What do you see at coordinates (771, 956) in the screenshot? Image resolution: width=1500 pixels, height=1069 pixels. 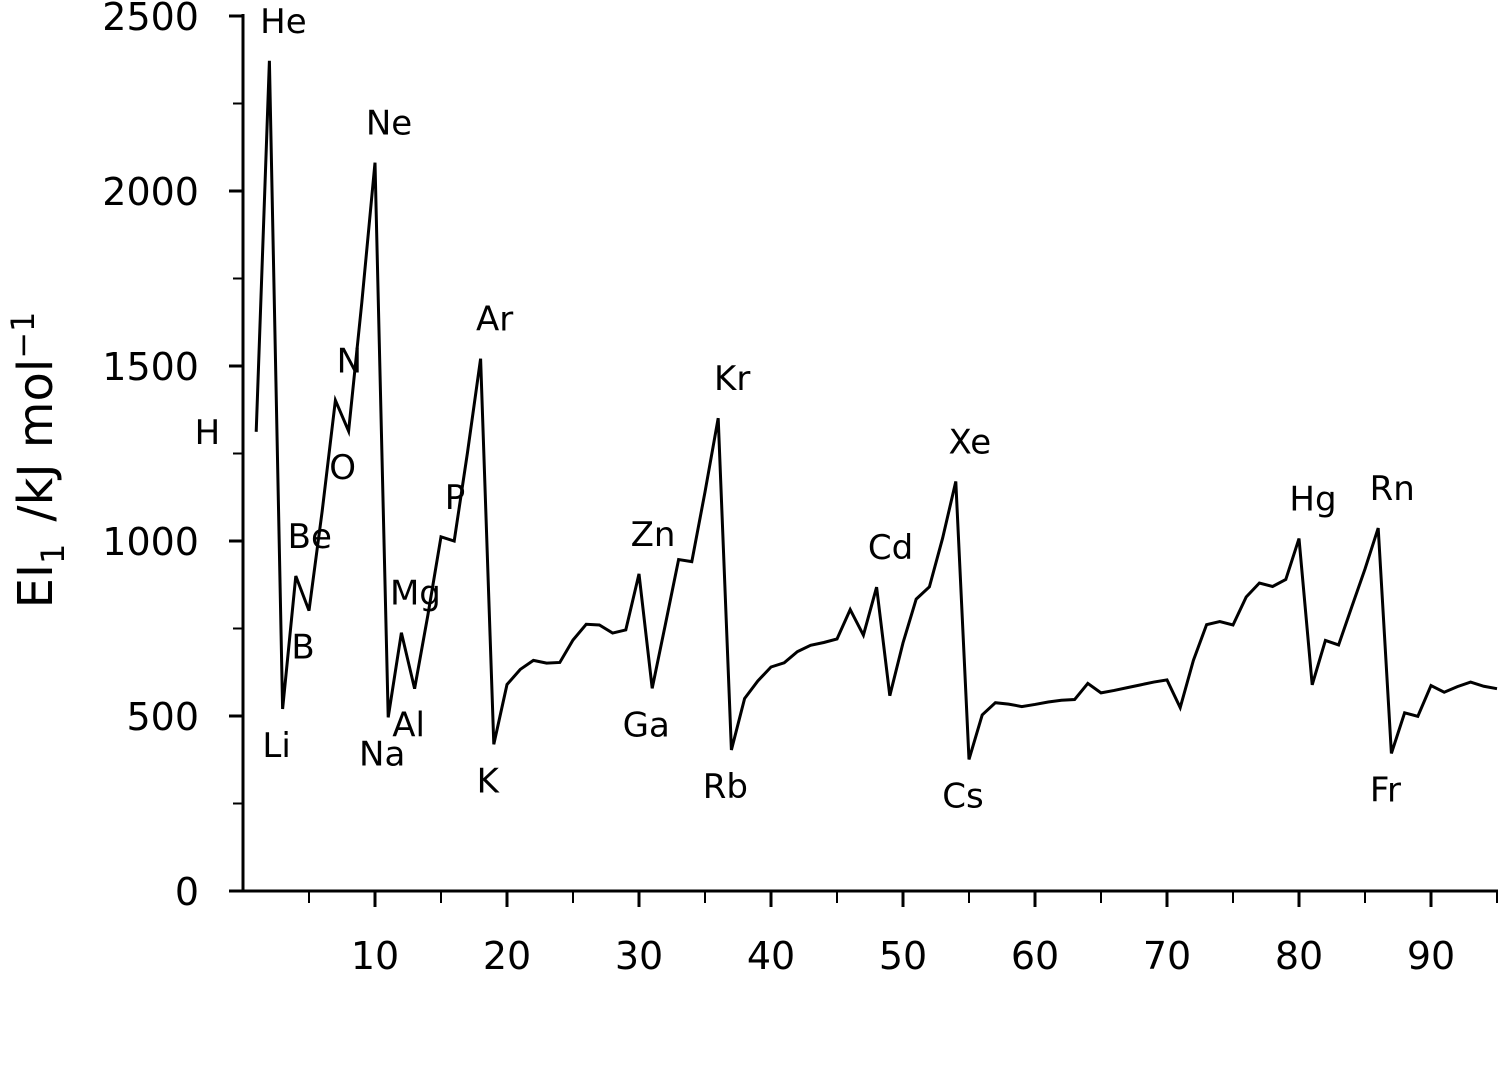 I see `x-tick-label: 40` at bounding box center [771, 956].